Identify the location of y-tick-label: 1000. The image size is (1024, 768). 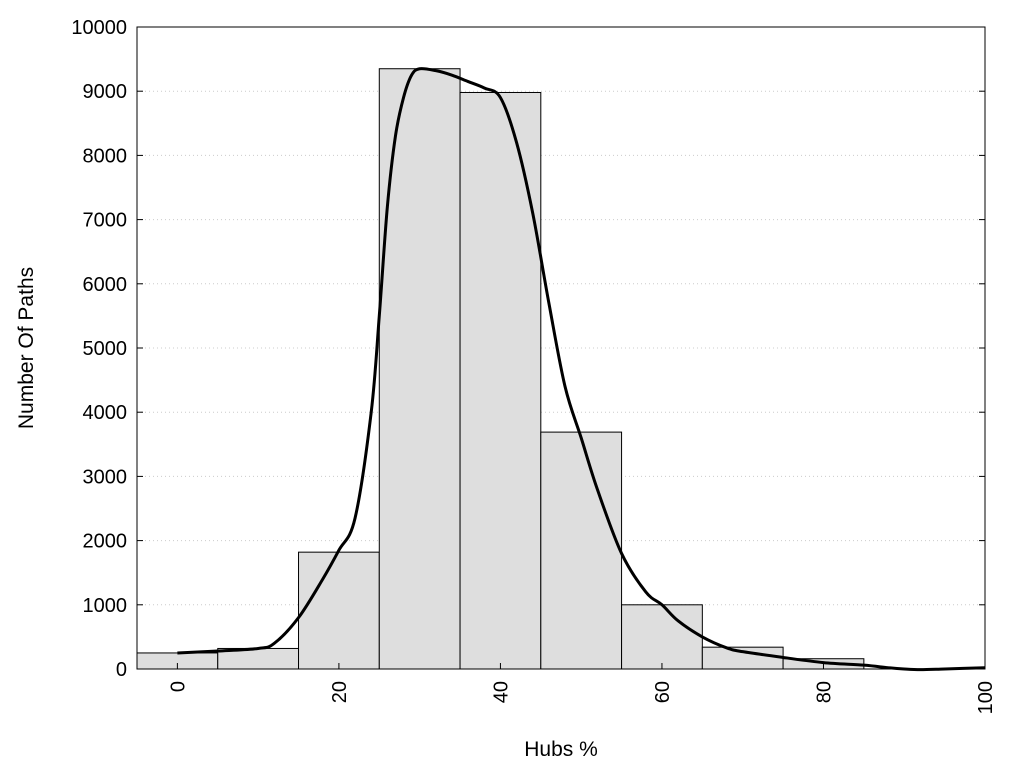
(105, 606).